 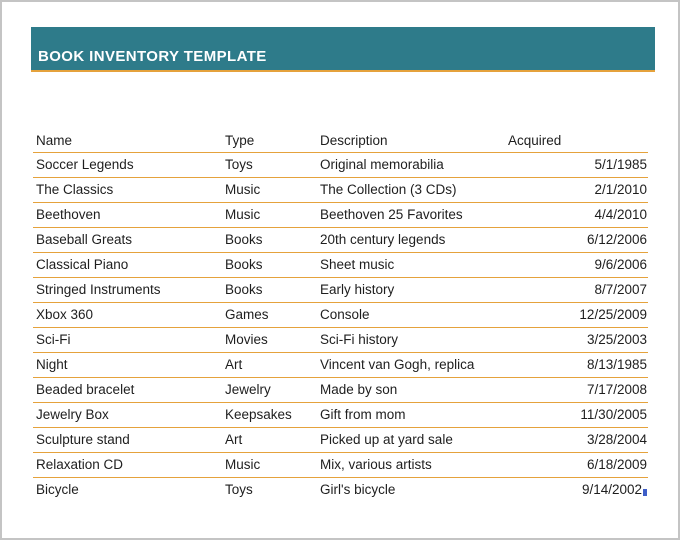 What do you see at coordinates (576, 390) in the screenshot?
I see `cell-acquired: 7/17/2008` at bounding box center [576, 390].